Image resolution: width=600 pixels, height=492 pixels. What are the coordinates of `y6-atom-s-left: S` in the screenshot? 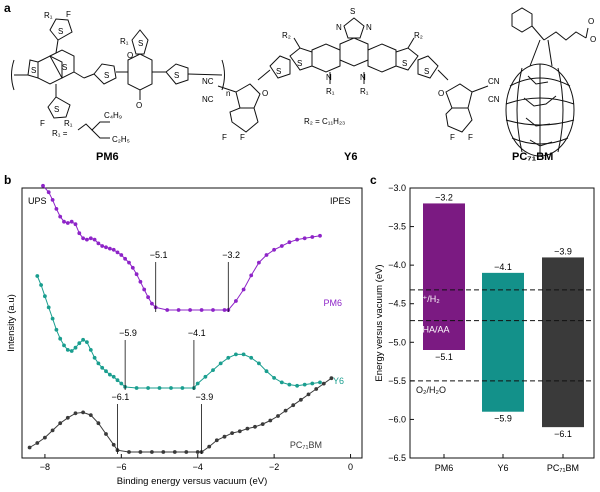 It's located at (299, 63).